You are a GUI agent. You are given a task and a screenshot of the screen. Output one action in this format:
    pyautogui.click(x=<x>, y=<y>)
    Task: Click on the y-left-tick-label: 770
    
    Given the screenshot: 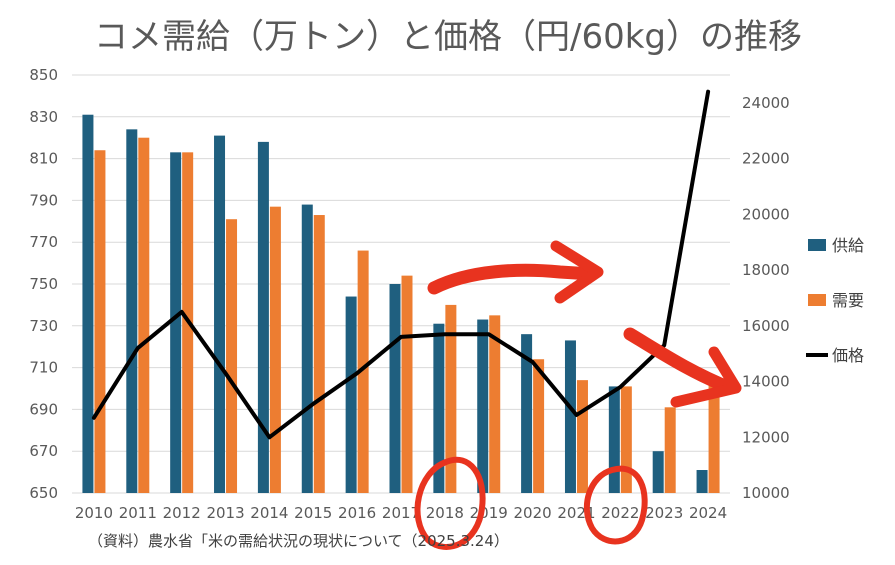 What is the action you would take?
    pyautogui.click(x=43, y=242)
    